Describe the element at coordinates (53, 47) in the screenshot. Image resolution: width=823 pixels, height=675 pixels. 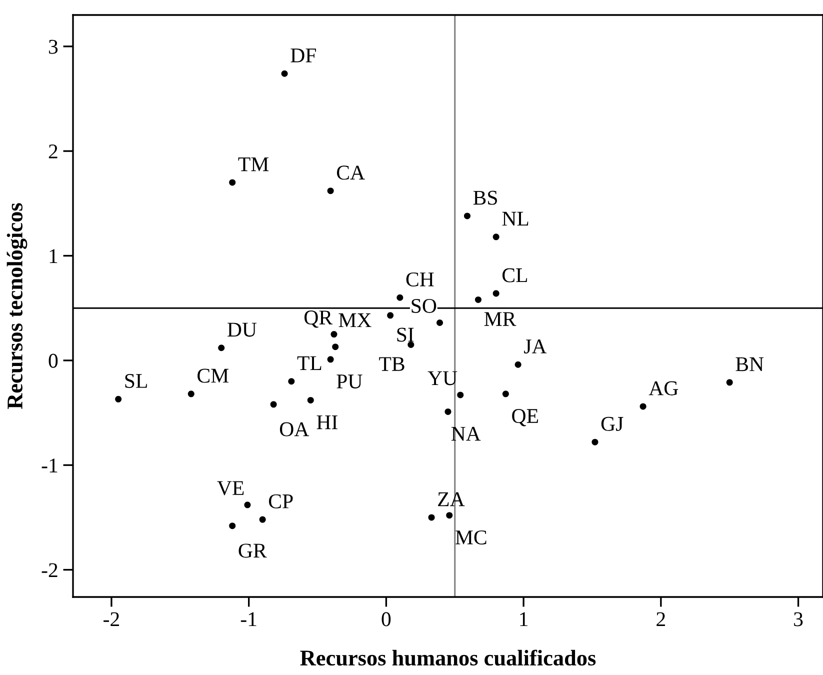
I see `y-tick-label: 3` at that location.